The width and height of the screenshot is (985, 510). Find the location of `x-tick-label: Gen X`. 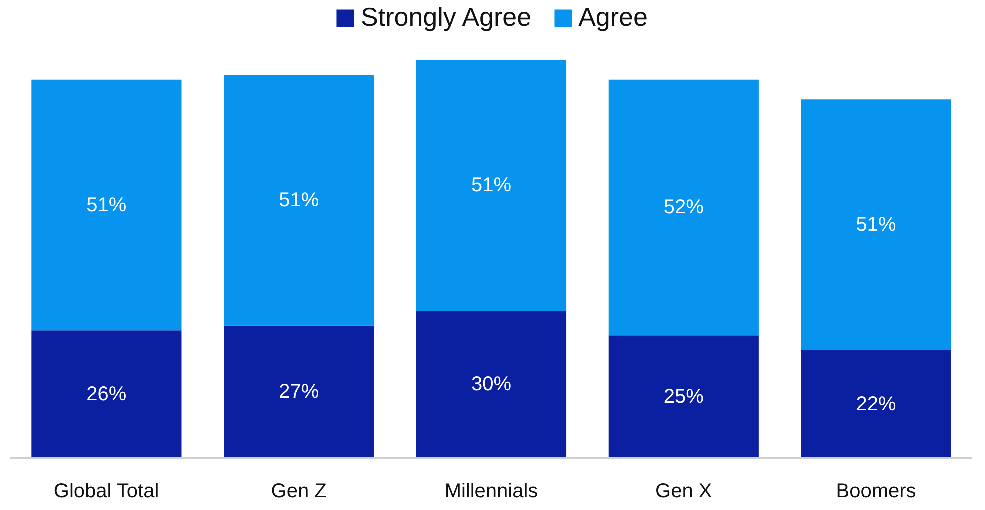

x-tick-label: Gen X is located at coordinates (684, 491).